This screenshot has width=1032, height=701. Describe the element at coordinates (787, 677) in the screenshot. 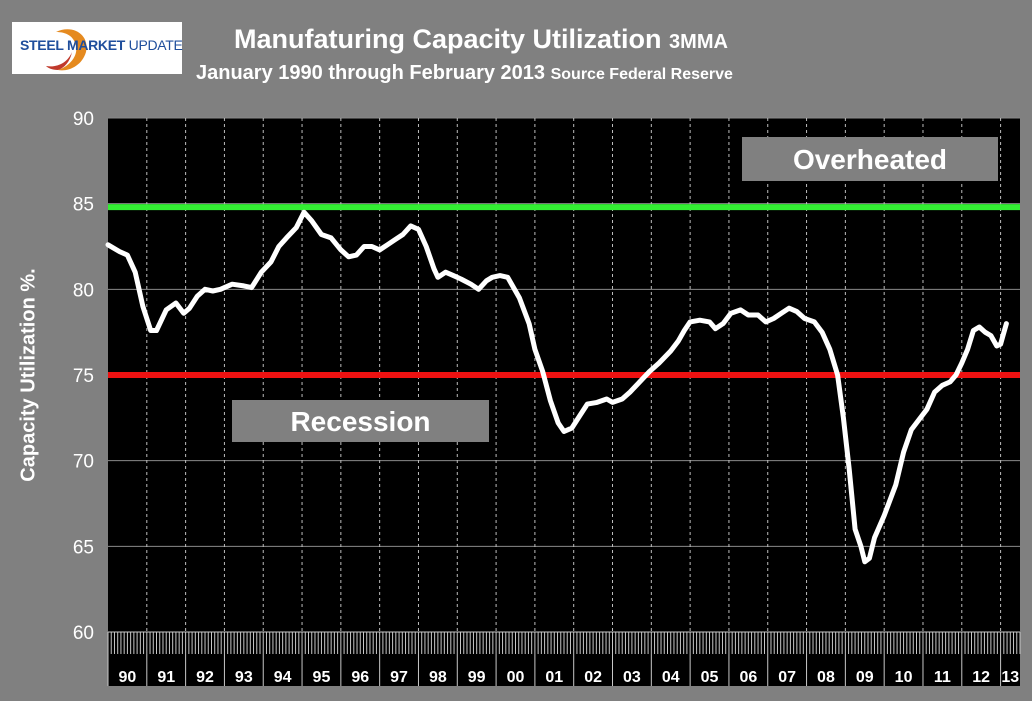

I see `x-tick-label: 07` at that location.